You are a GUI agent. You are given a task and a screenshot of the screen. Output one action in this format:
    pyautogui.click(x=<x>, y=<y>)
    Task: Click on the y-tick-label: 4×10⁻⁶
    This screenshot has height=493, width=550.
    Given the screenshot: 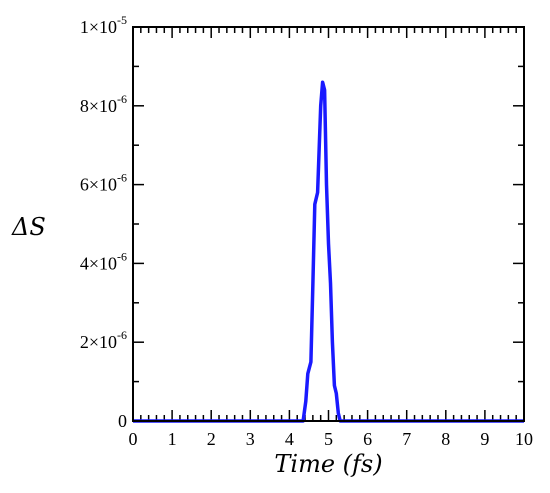 What is the action you would take?
    pyautogui.click(x=103, y=261)
    